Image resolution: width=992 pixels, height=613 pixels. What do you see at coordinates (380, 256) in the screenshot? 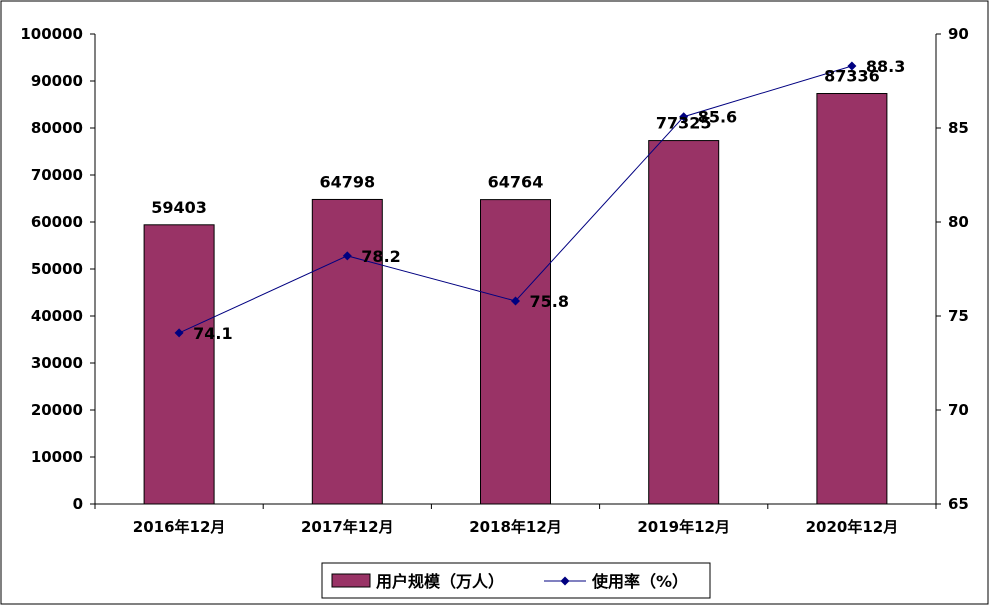
I see `line-data-label: 78.2` at bounding box center [380, 256].